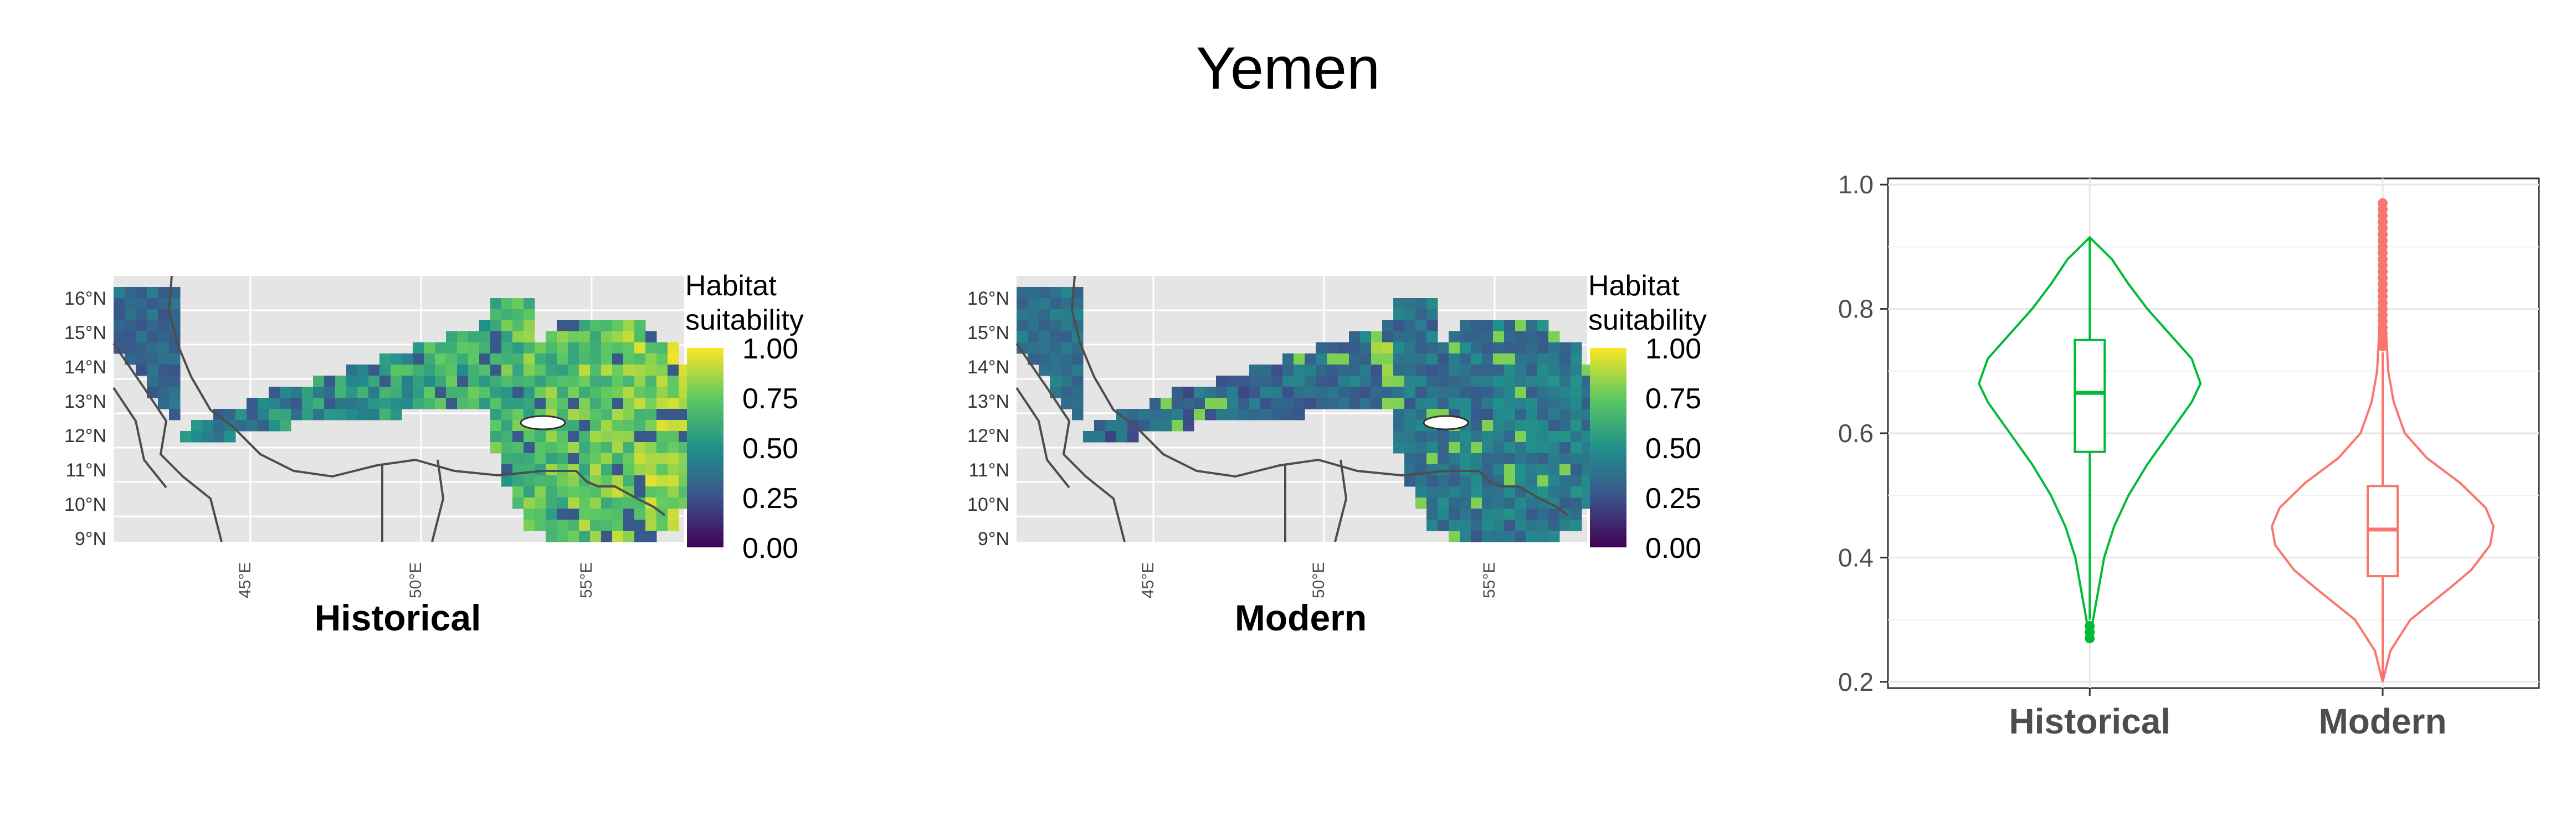 The image size is (2576, 831). What do you see at coordinates (85, 436) in the screenshot?
I see `y-tick-label: 12°N` at bounding box center [85, 436].